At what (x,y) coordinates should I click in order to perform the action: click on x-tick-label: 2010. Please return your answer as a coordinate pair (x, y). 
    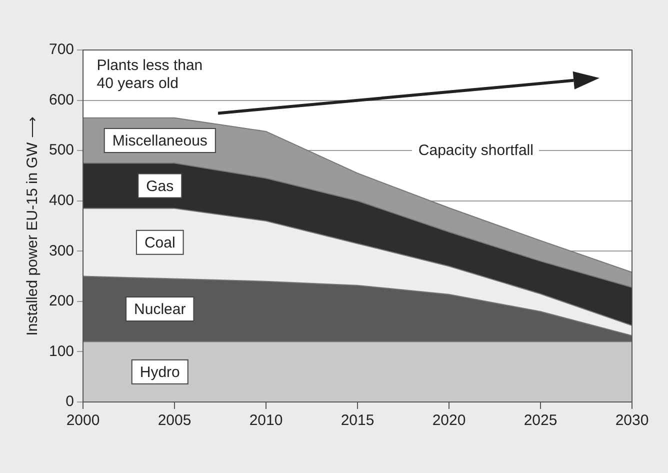
    Looking at the image, I should click on (266, 421).